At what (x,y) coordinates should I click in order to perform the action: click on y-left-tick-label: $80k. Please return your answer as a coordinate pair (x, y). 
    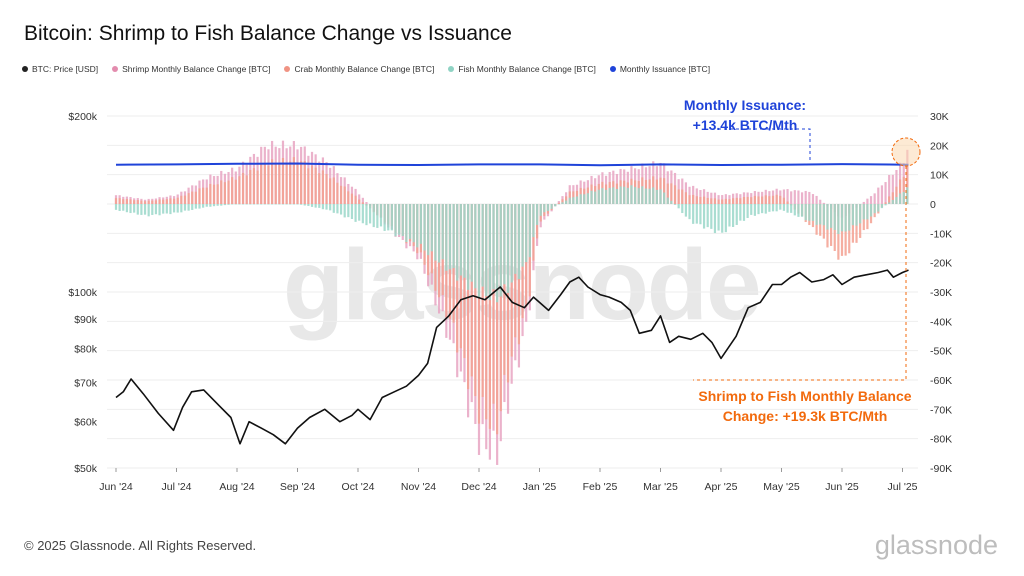
    Looking at the image, I should click on (86, 350).